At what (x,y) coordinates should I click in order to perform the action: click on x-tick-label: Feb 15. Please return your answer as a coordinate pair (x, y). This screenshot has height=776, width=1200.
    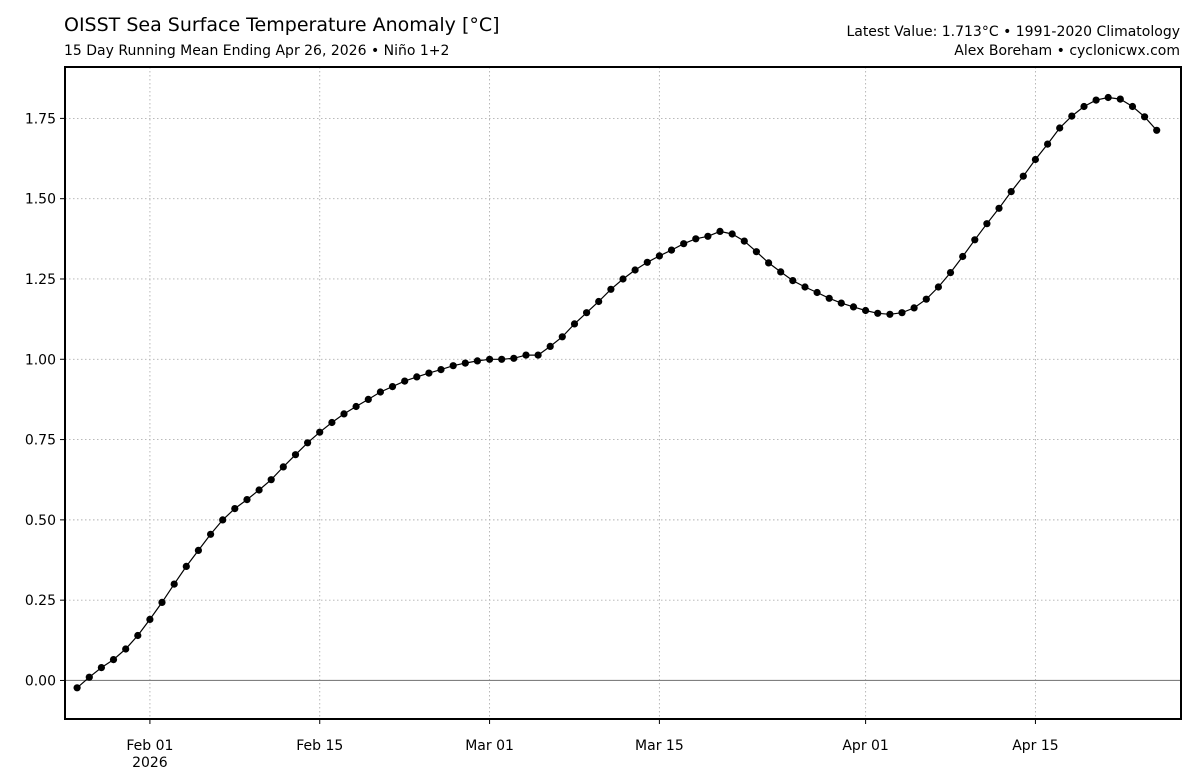
    Looking at the image, I should click on (319, 746).